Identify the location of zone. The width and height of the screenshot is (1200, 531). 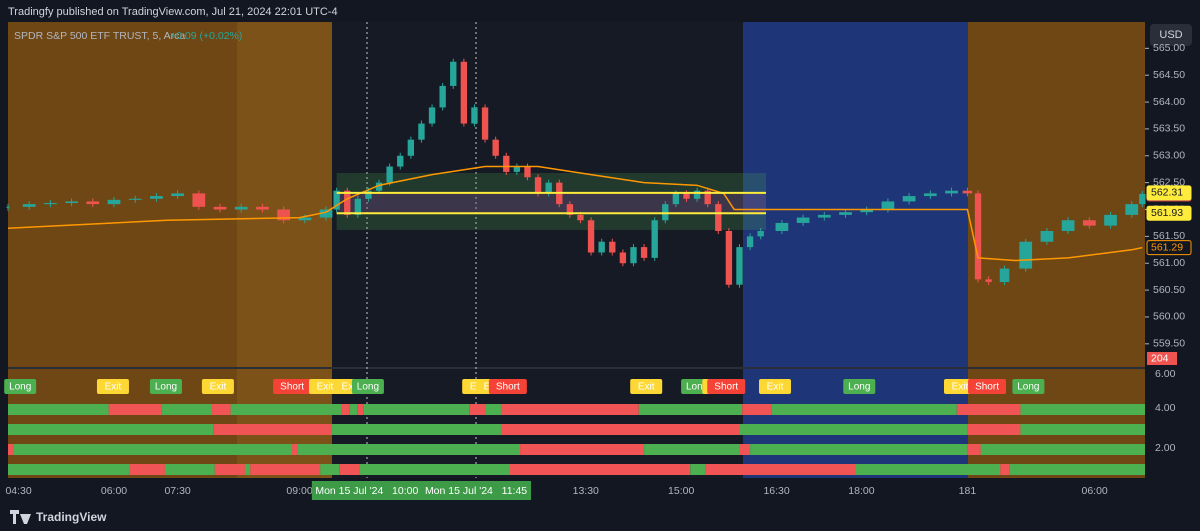
(551, 203).